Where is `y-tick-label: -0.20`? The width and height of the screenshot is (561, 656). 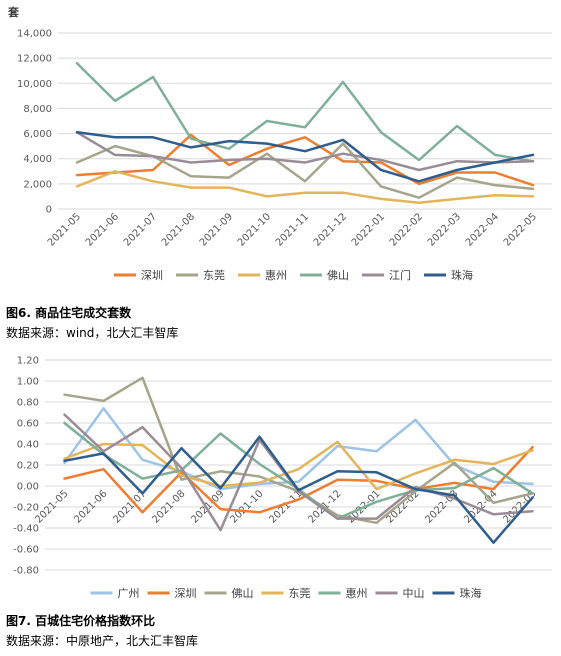 y-tick-label: -0.20 is located at coordinates (26, 508).